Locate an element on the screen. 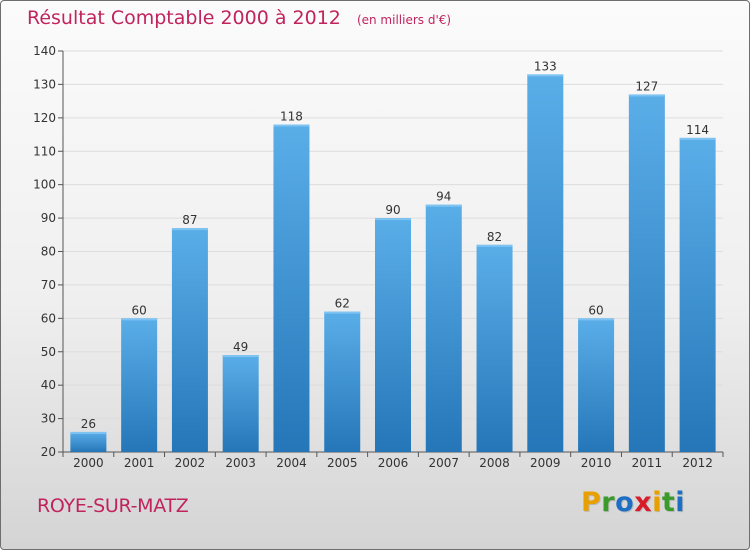  bar-2001 is located at coordinates (139, 385).